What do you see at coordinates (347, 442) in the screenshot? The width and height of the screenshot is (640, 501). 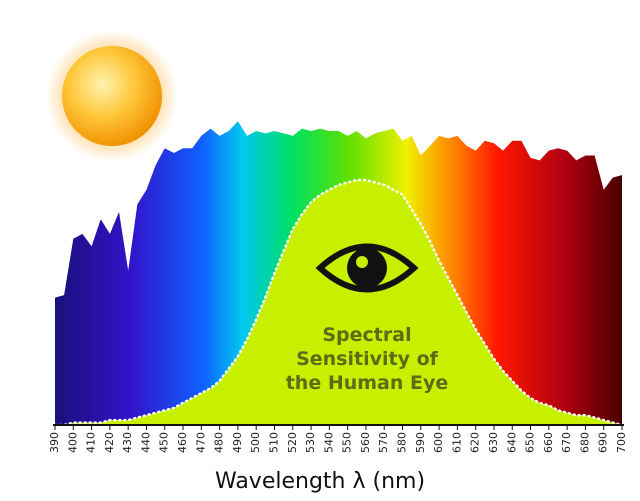 I see `x-tick-label: 550` at bounding box center [347, 442].